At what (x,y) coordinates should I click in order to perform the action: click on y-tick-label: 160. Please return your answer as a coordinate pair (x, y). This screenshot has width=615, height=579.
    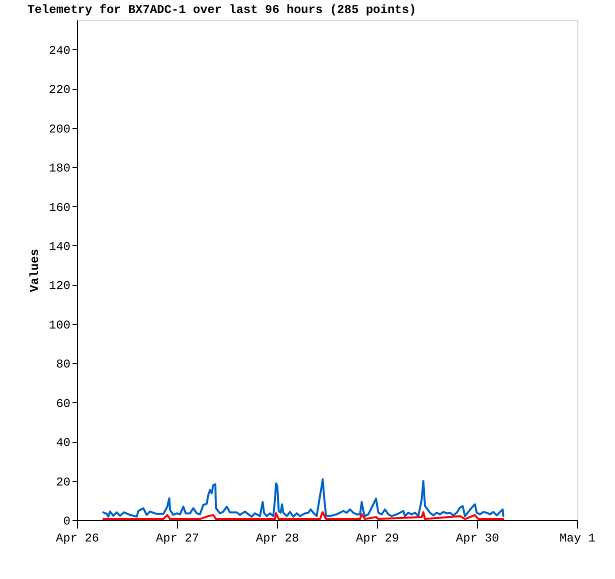
    Looking at the image, I should click on (59, 207).